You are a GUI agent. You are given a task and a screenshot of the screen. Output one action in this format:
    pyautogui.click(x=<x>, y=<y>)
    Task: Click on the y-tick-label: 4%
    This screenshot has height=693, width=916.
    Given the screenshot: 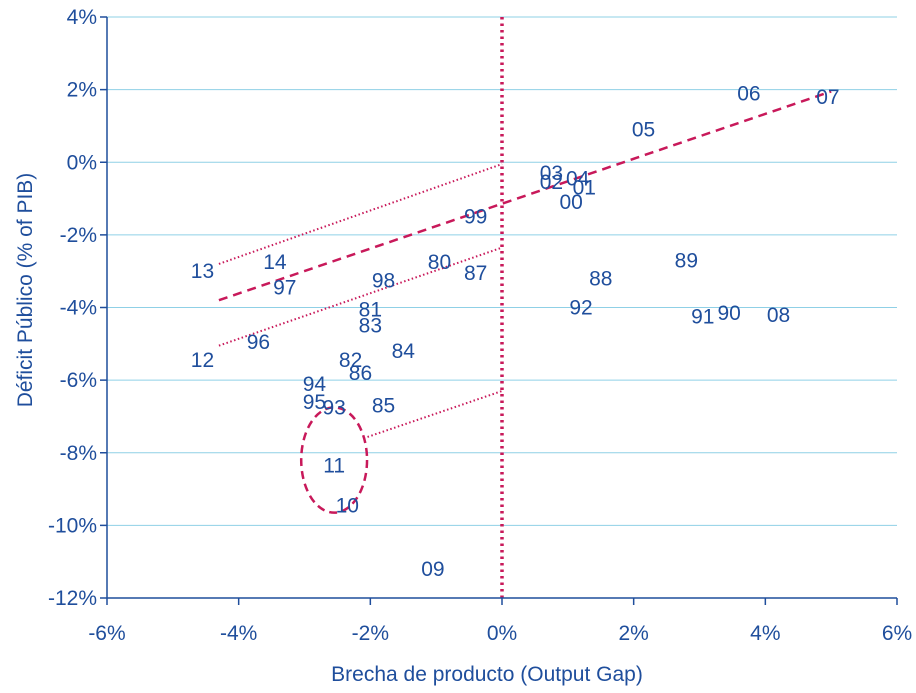 What is the action you would take?
    pyautogui.click(x=82, y=17)
    